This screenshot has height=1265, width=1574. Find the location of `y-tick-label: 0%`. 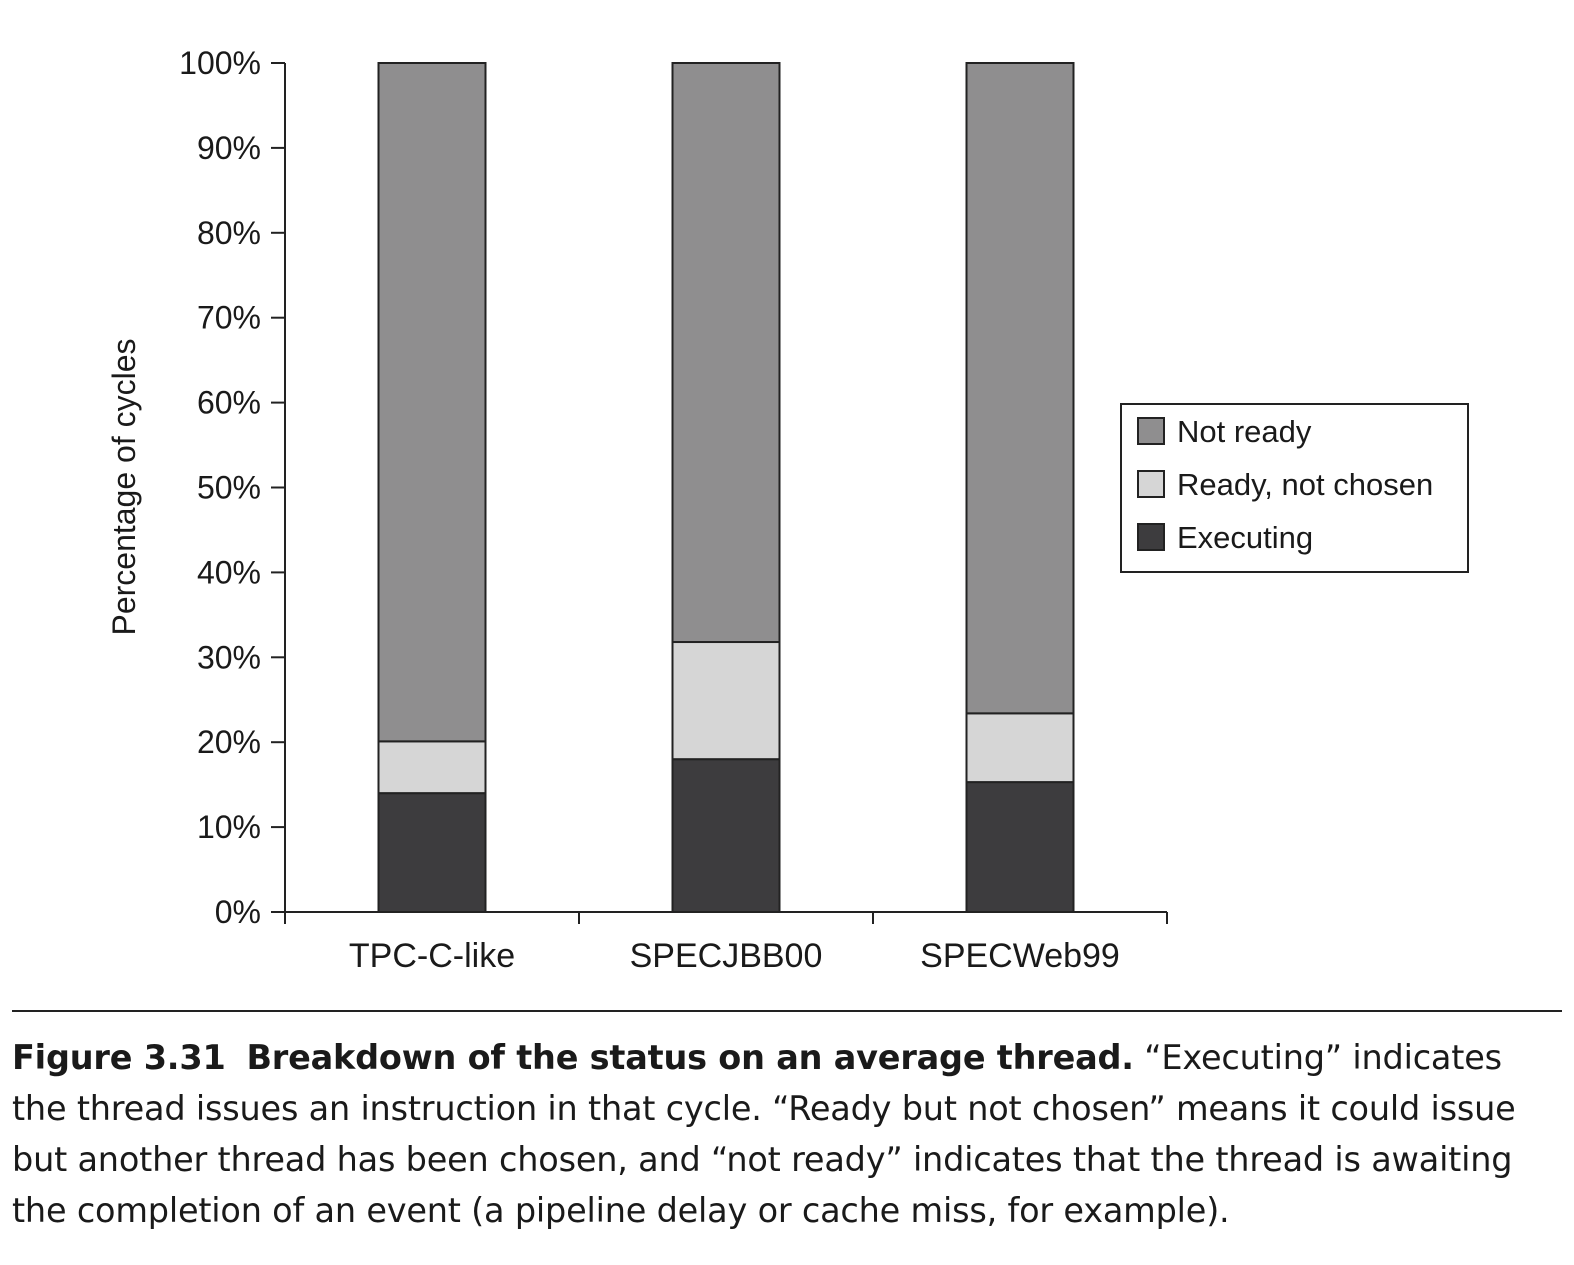

y-tick-label: 0% is located at coordinates (238, 912).